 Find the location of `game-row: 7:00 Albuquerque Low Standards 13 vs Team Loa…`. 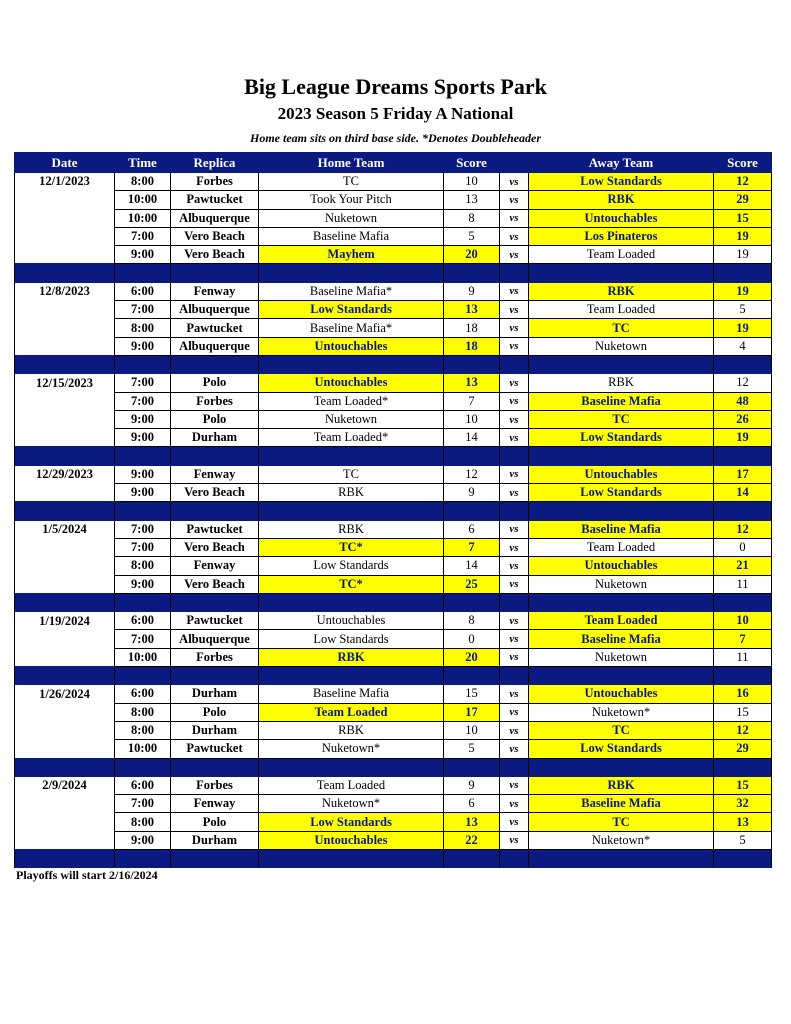

game-row: 7:00 Albuquerque Low Standards 13 vs Team Loa… is located at coordinates (393, 310).